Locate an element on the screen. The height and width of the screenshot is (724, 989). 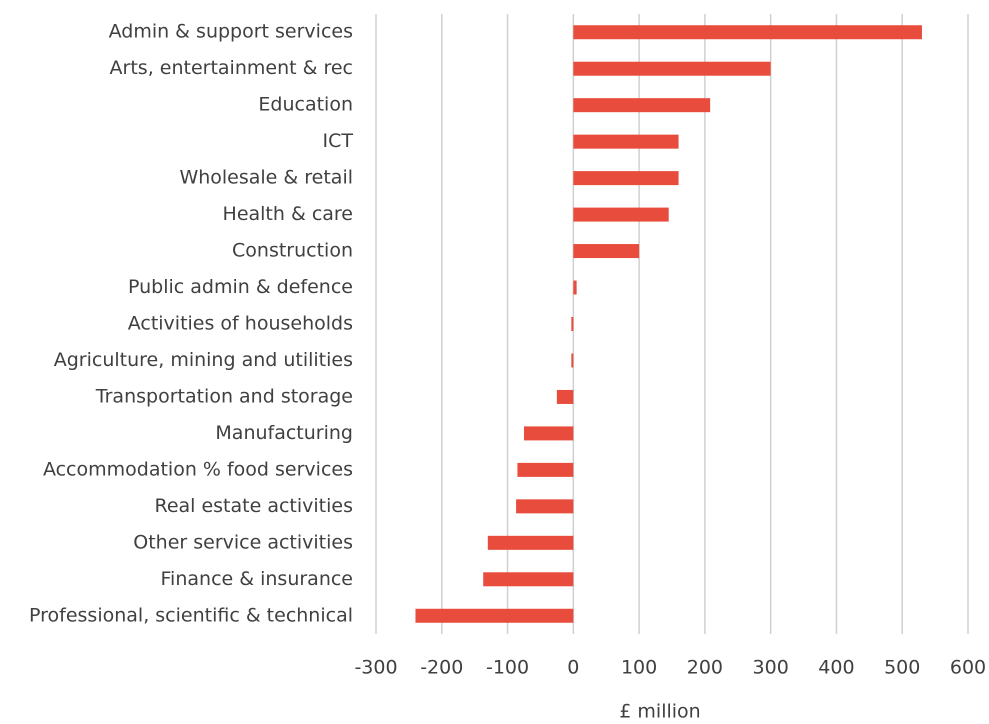
x-tick-label: -100 is located at coordinates (507, 668).